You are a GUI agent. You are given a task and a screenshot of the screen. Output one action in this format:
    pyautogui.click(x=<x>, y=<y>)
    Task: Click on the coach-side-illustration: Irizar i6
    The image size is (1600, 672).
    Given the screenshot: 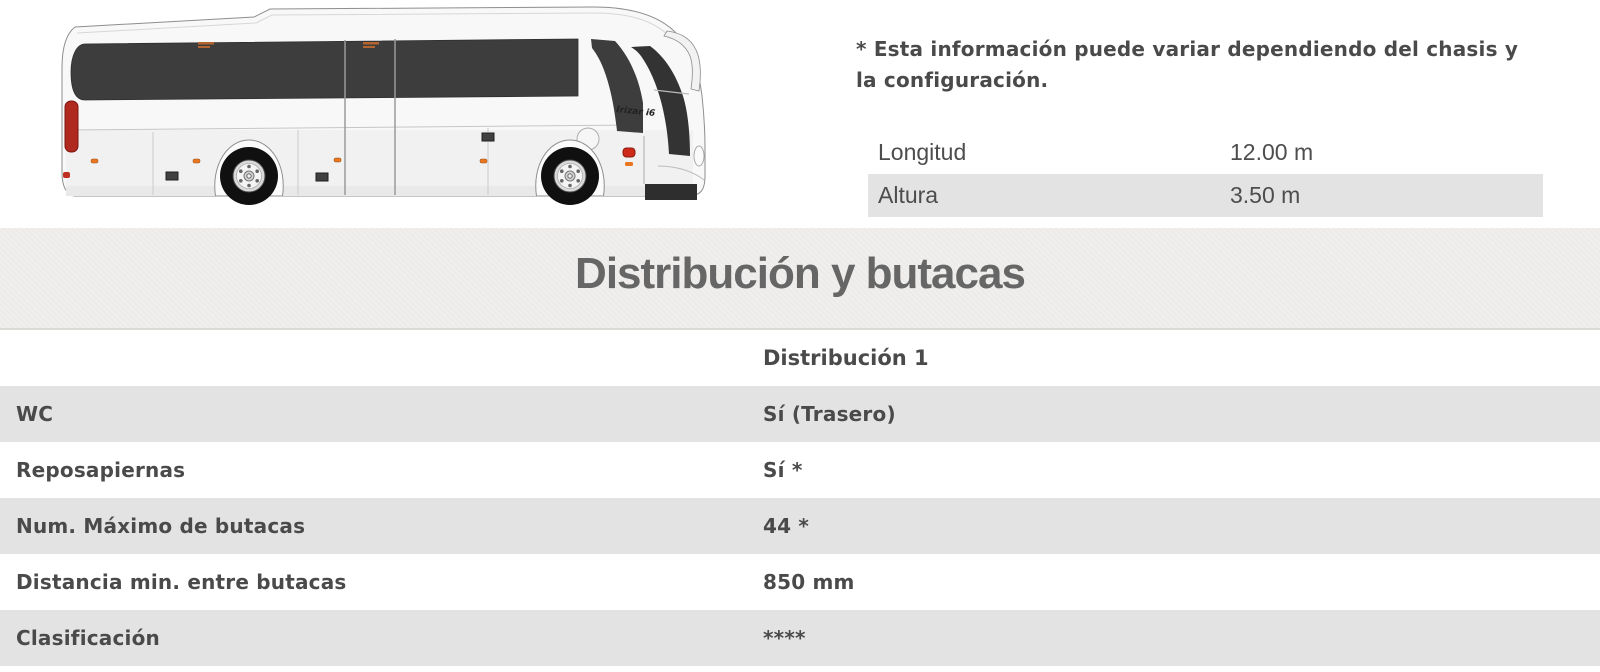 What is the action you would take?
    pyautogui.click(x=383, y=105)
    